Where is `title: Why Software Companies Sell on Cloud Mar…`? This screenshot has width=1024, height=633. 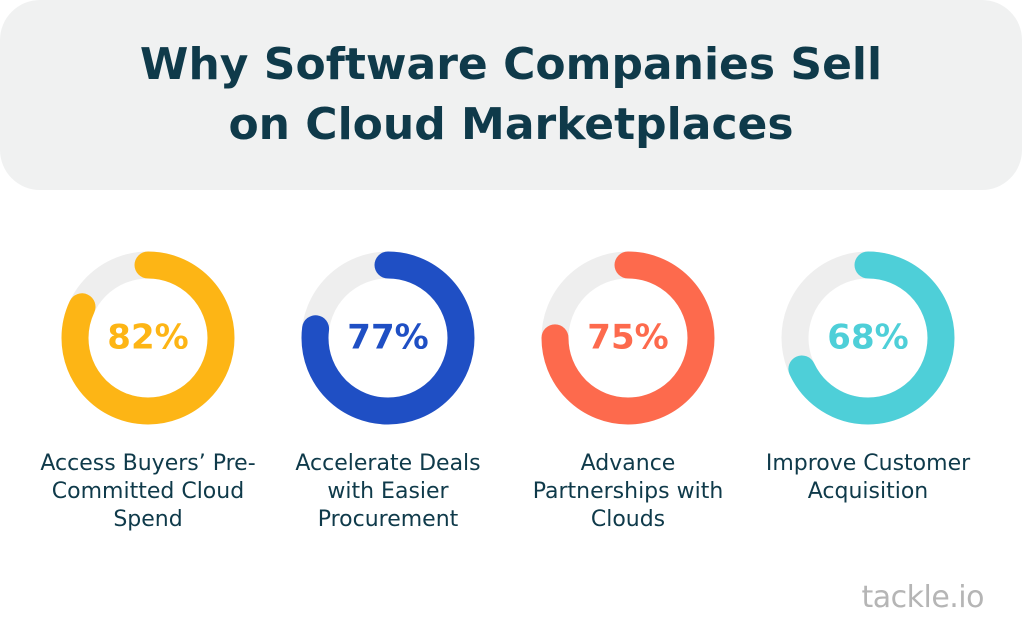
title: Why Software Companies Sell on Cloud Mar… is located at coordinates (511, 94).